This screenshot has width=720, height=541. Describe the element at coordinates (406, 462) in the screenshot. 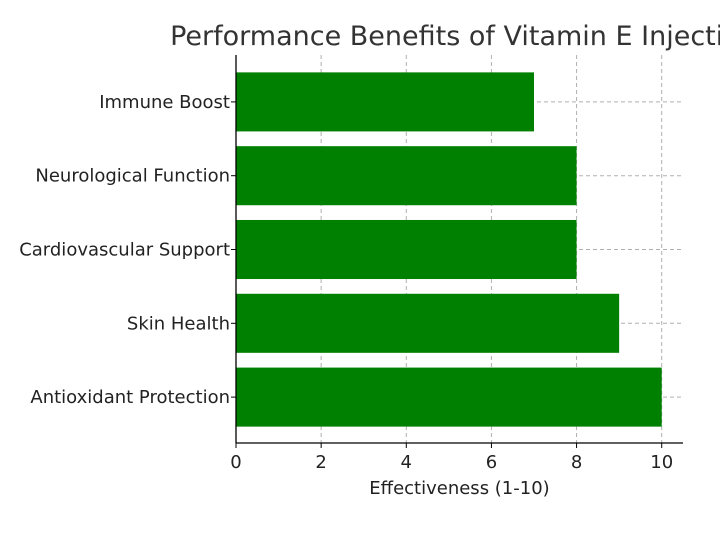

I see `x-tick-label: 4` at that location.